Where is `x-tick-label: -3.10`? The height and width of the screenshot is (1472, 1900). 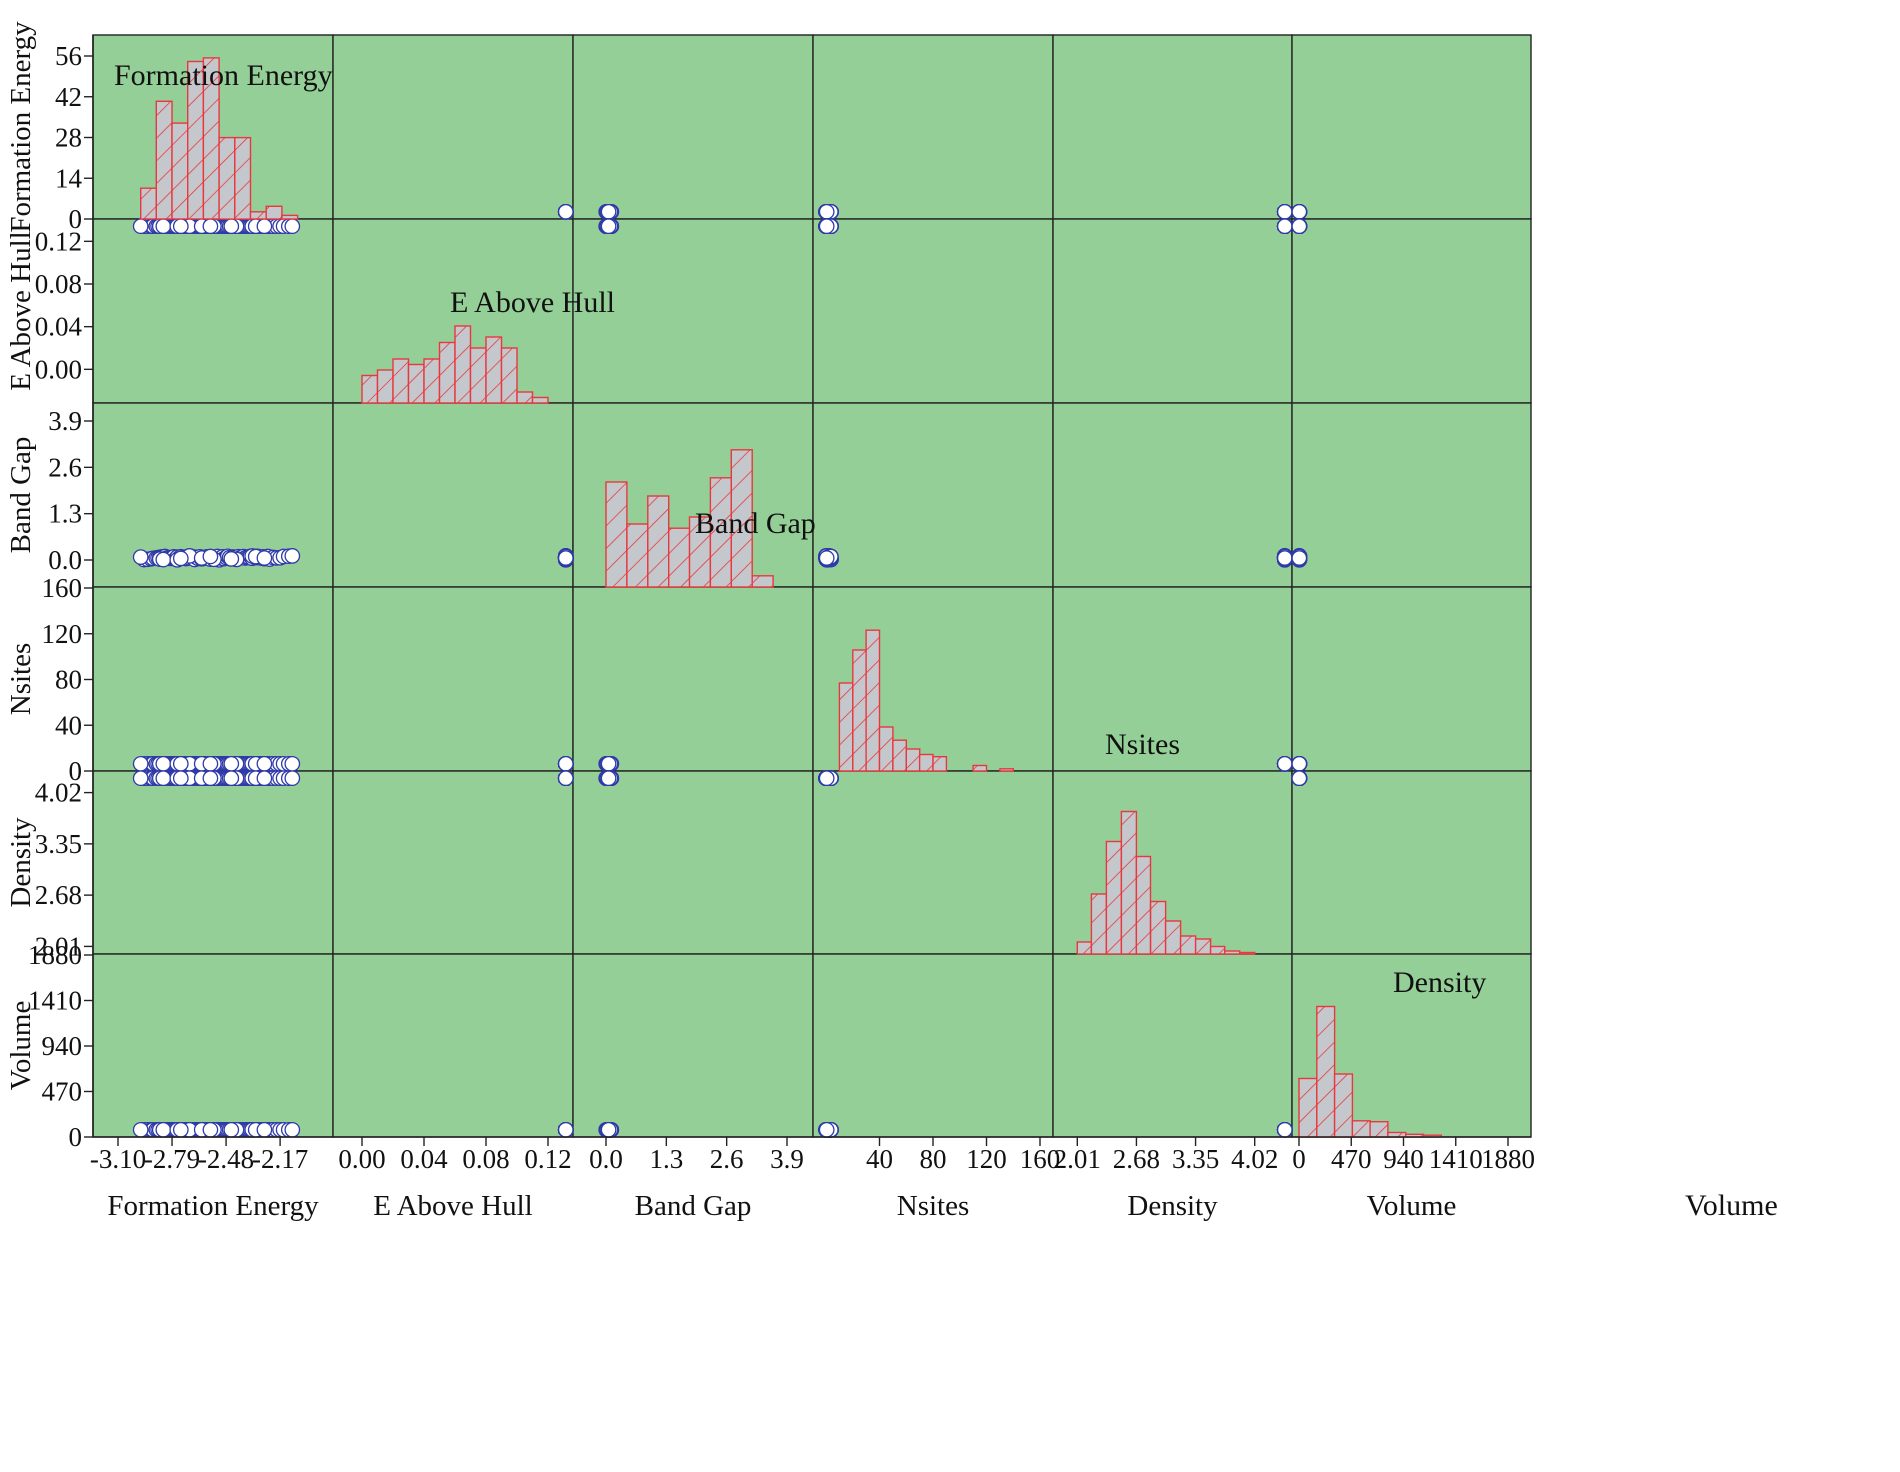 x-tick-label: -3.10 is located at coordinates (118, 1159).